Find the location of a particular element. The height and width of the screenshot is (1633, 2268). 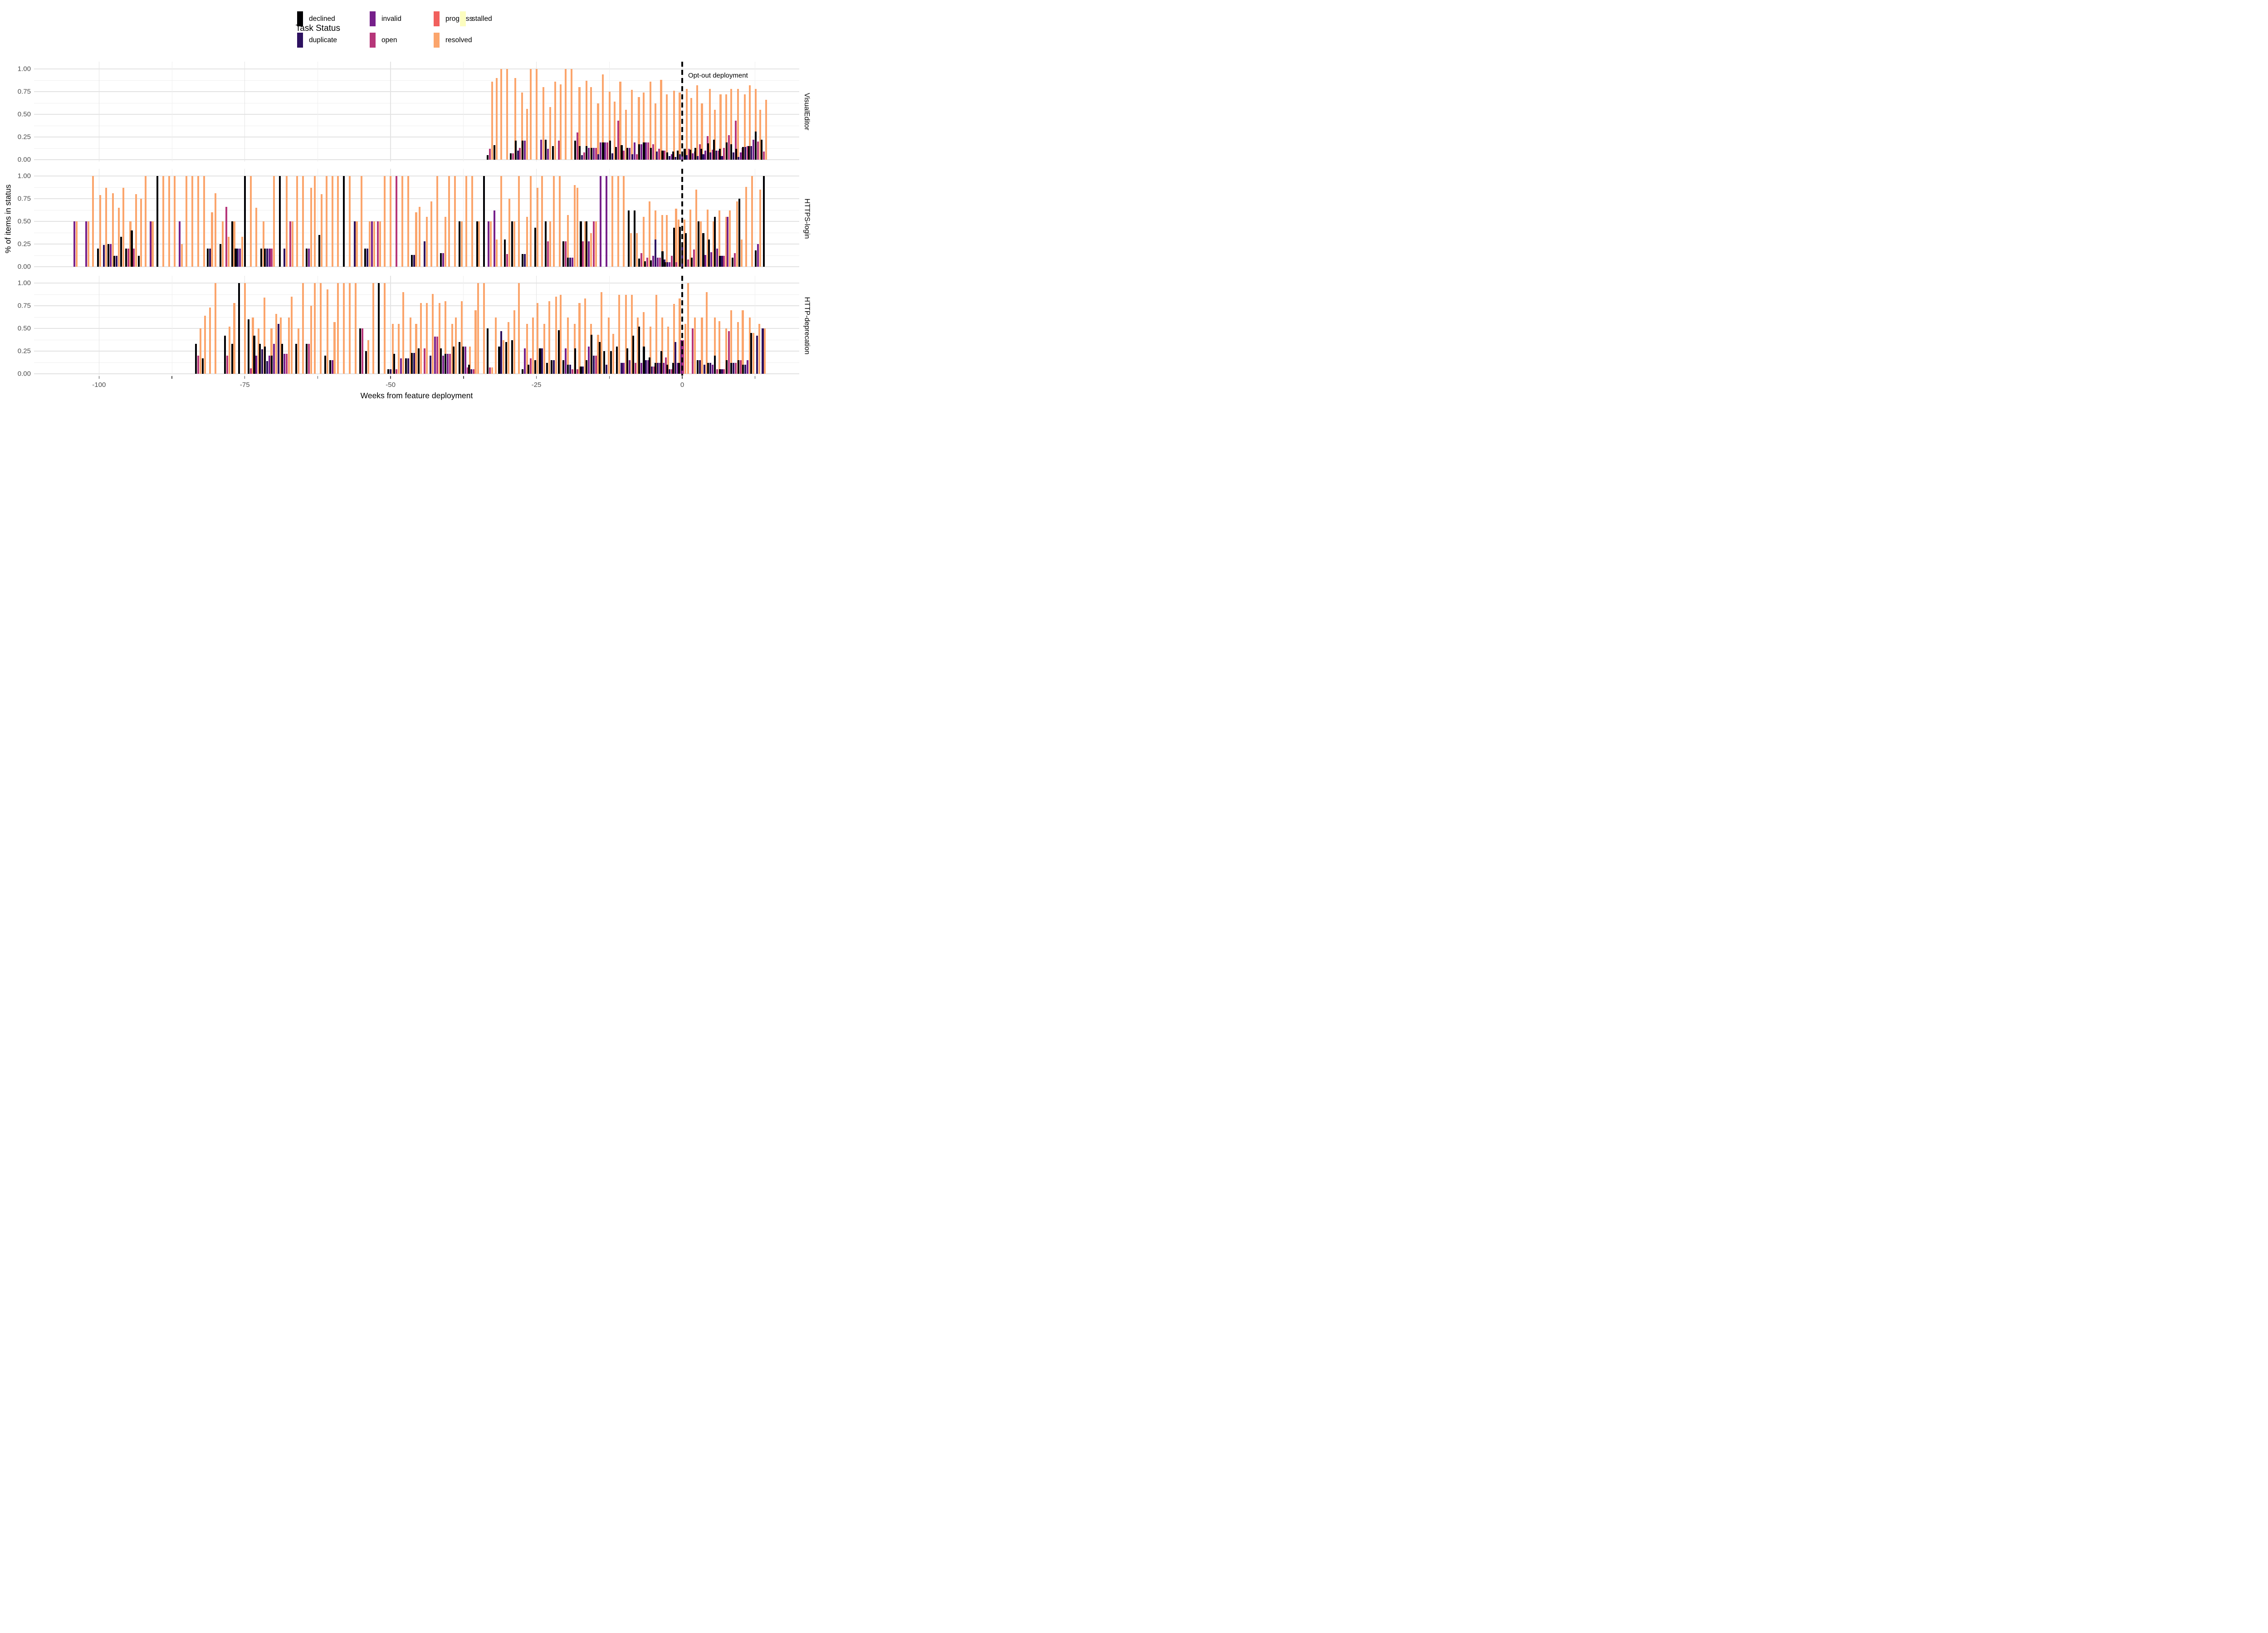

legend-swatch-duplicate is located at coordinates (300, 40).